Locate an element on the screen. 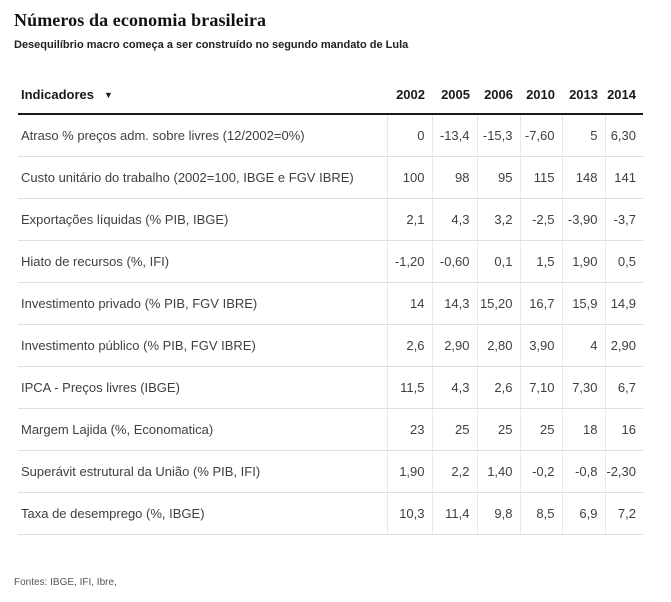 Image resolution: width=671 pixels, height=602 pixels. value-cell: -0,8 is located at coordinates (583, 471).